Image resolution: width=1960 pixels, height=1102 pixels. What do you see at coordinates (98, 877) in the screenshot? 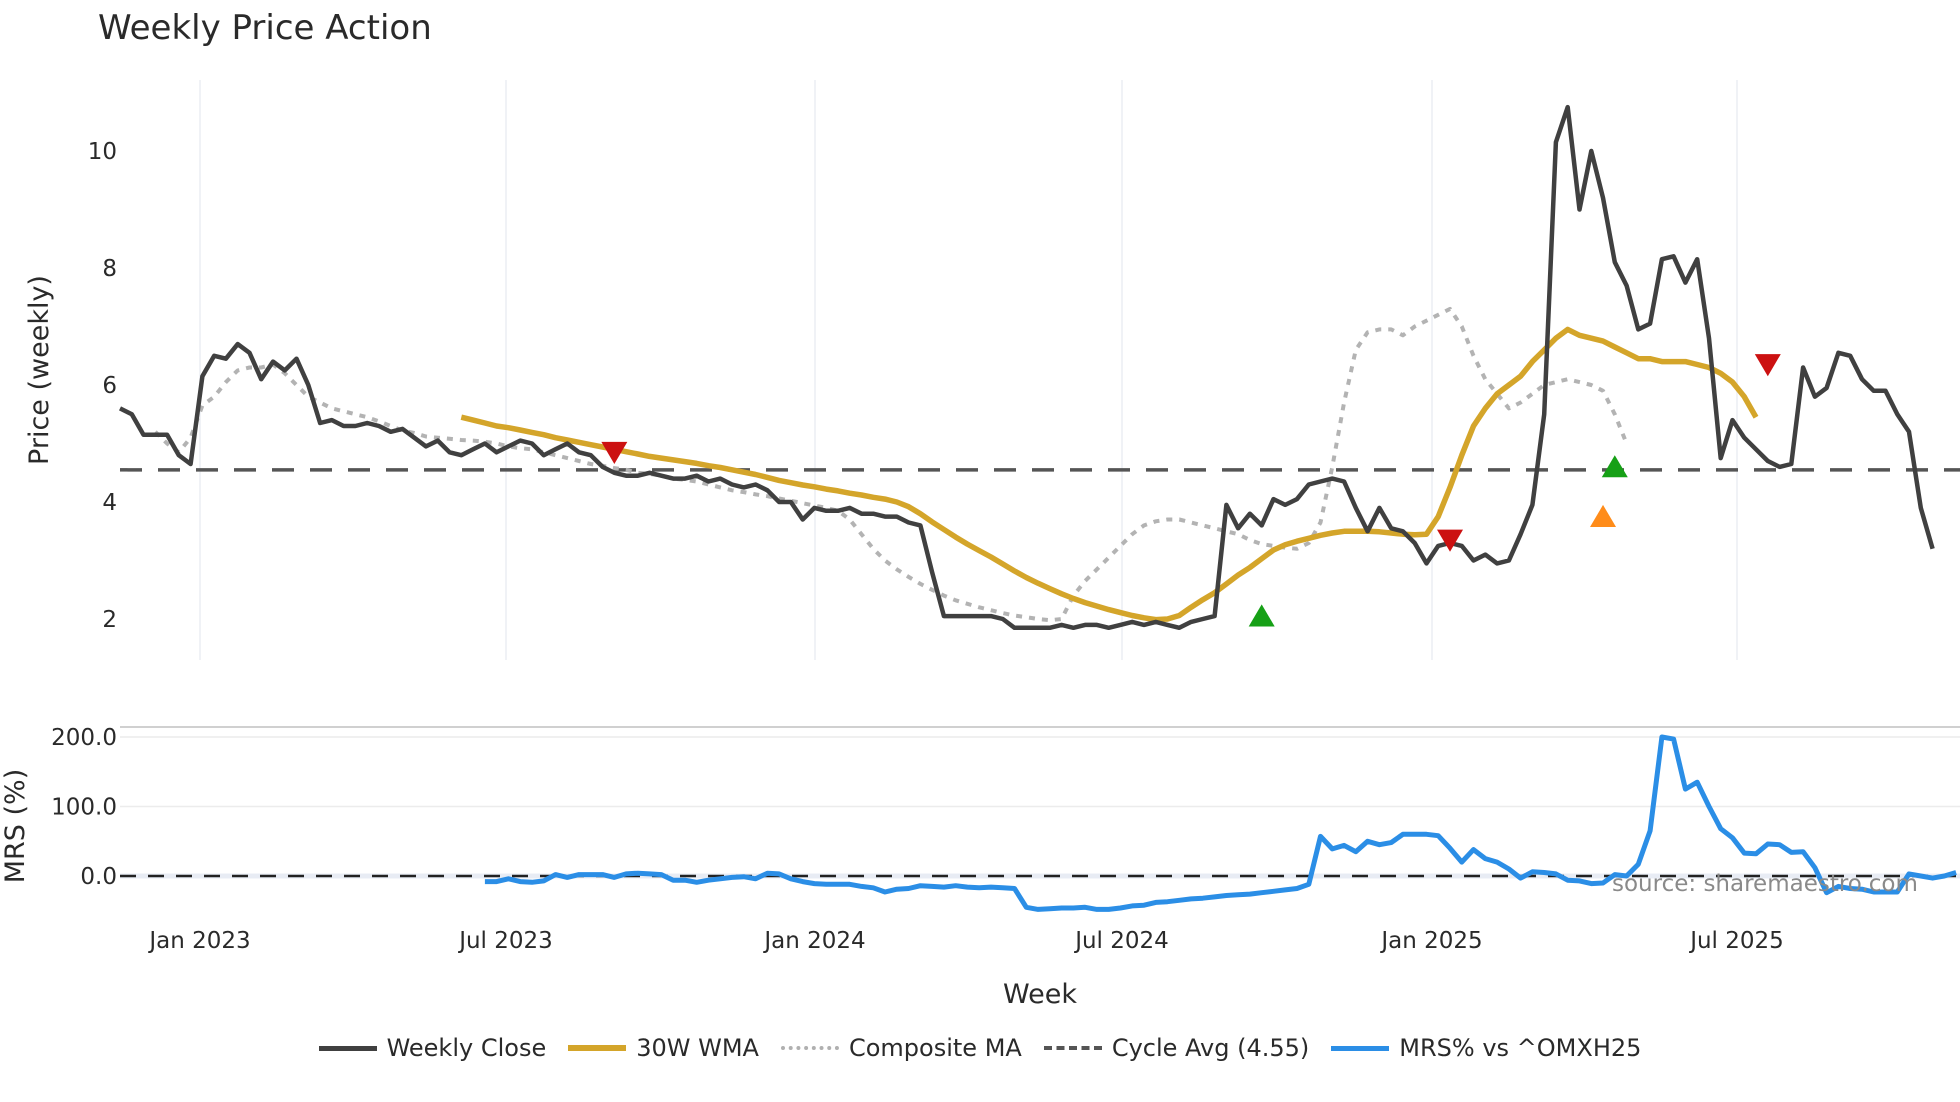
I see `mrs-tick-label: 0.0` at bounding box center [98, 877].